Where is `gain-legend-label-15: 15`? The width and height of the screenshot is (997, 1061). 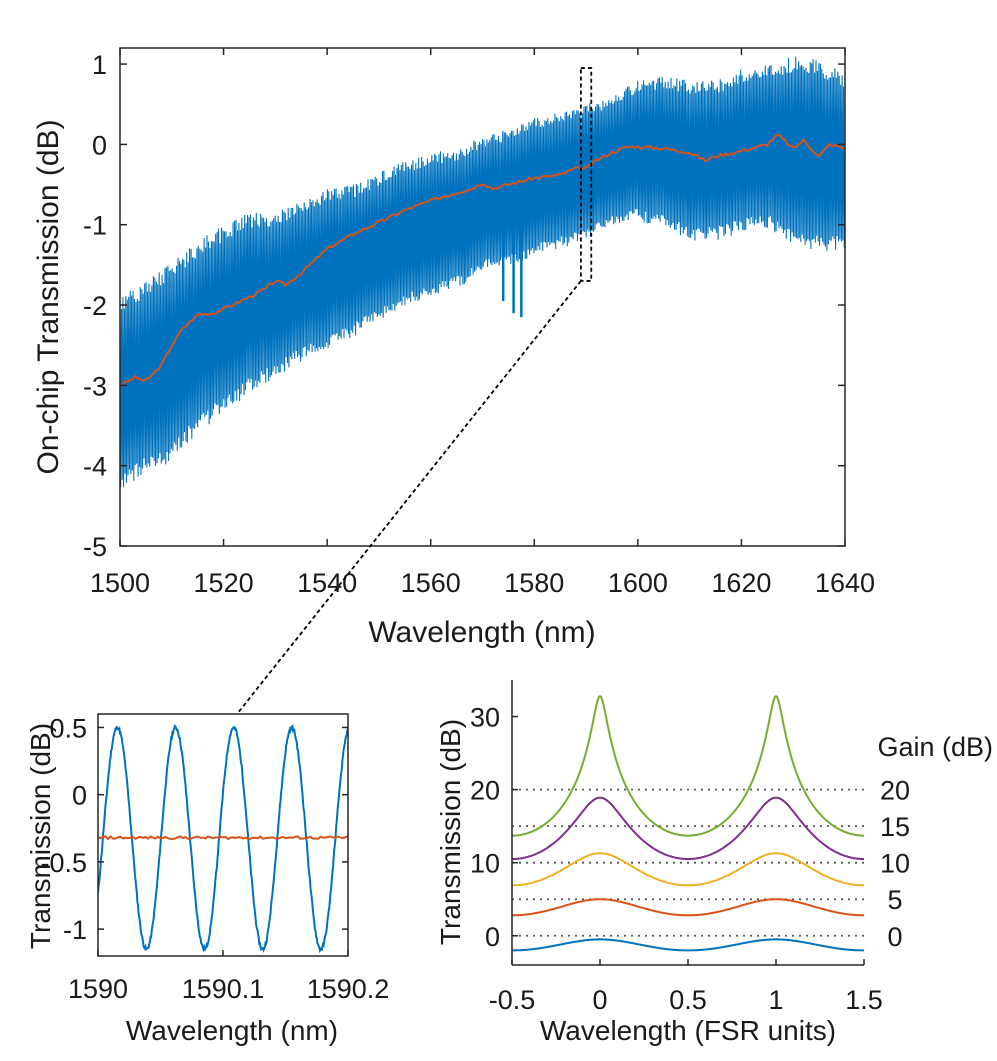 gain-legend-label-15: 15 is located at coordinates (895, 827).